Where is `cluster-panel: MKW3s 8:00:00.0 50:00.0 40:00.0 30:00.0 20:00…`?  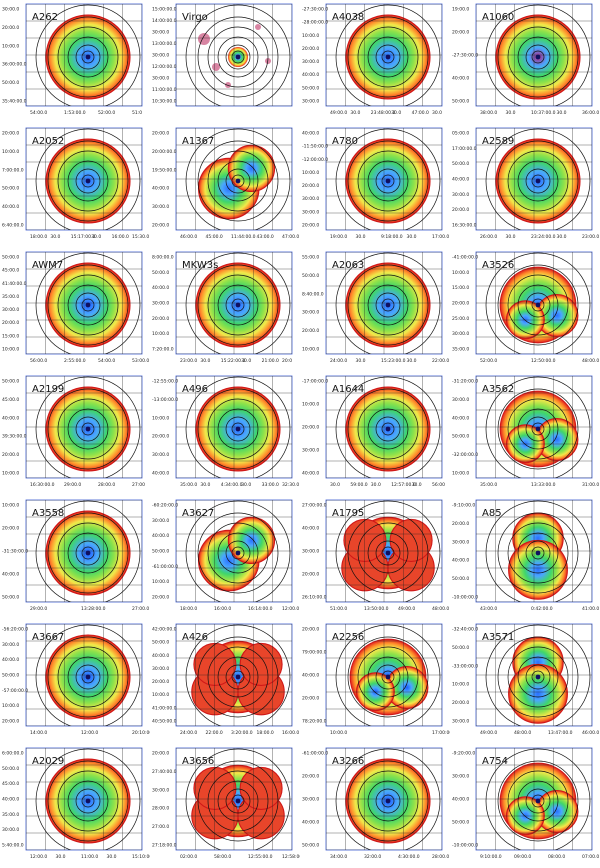 cluster-panel: MKW3s 8:00:00.0 50:00.0 40:00.0 30:00.0 20:00… is located at coordinates (225, 310).